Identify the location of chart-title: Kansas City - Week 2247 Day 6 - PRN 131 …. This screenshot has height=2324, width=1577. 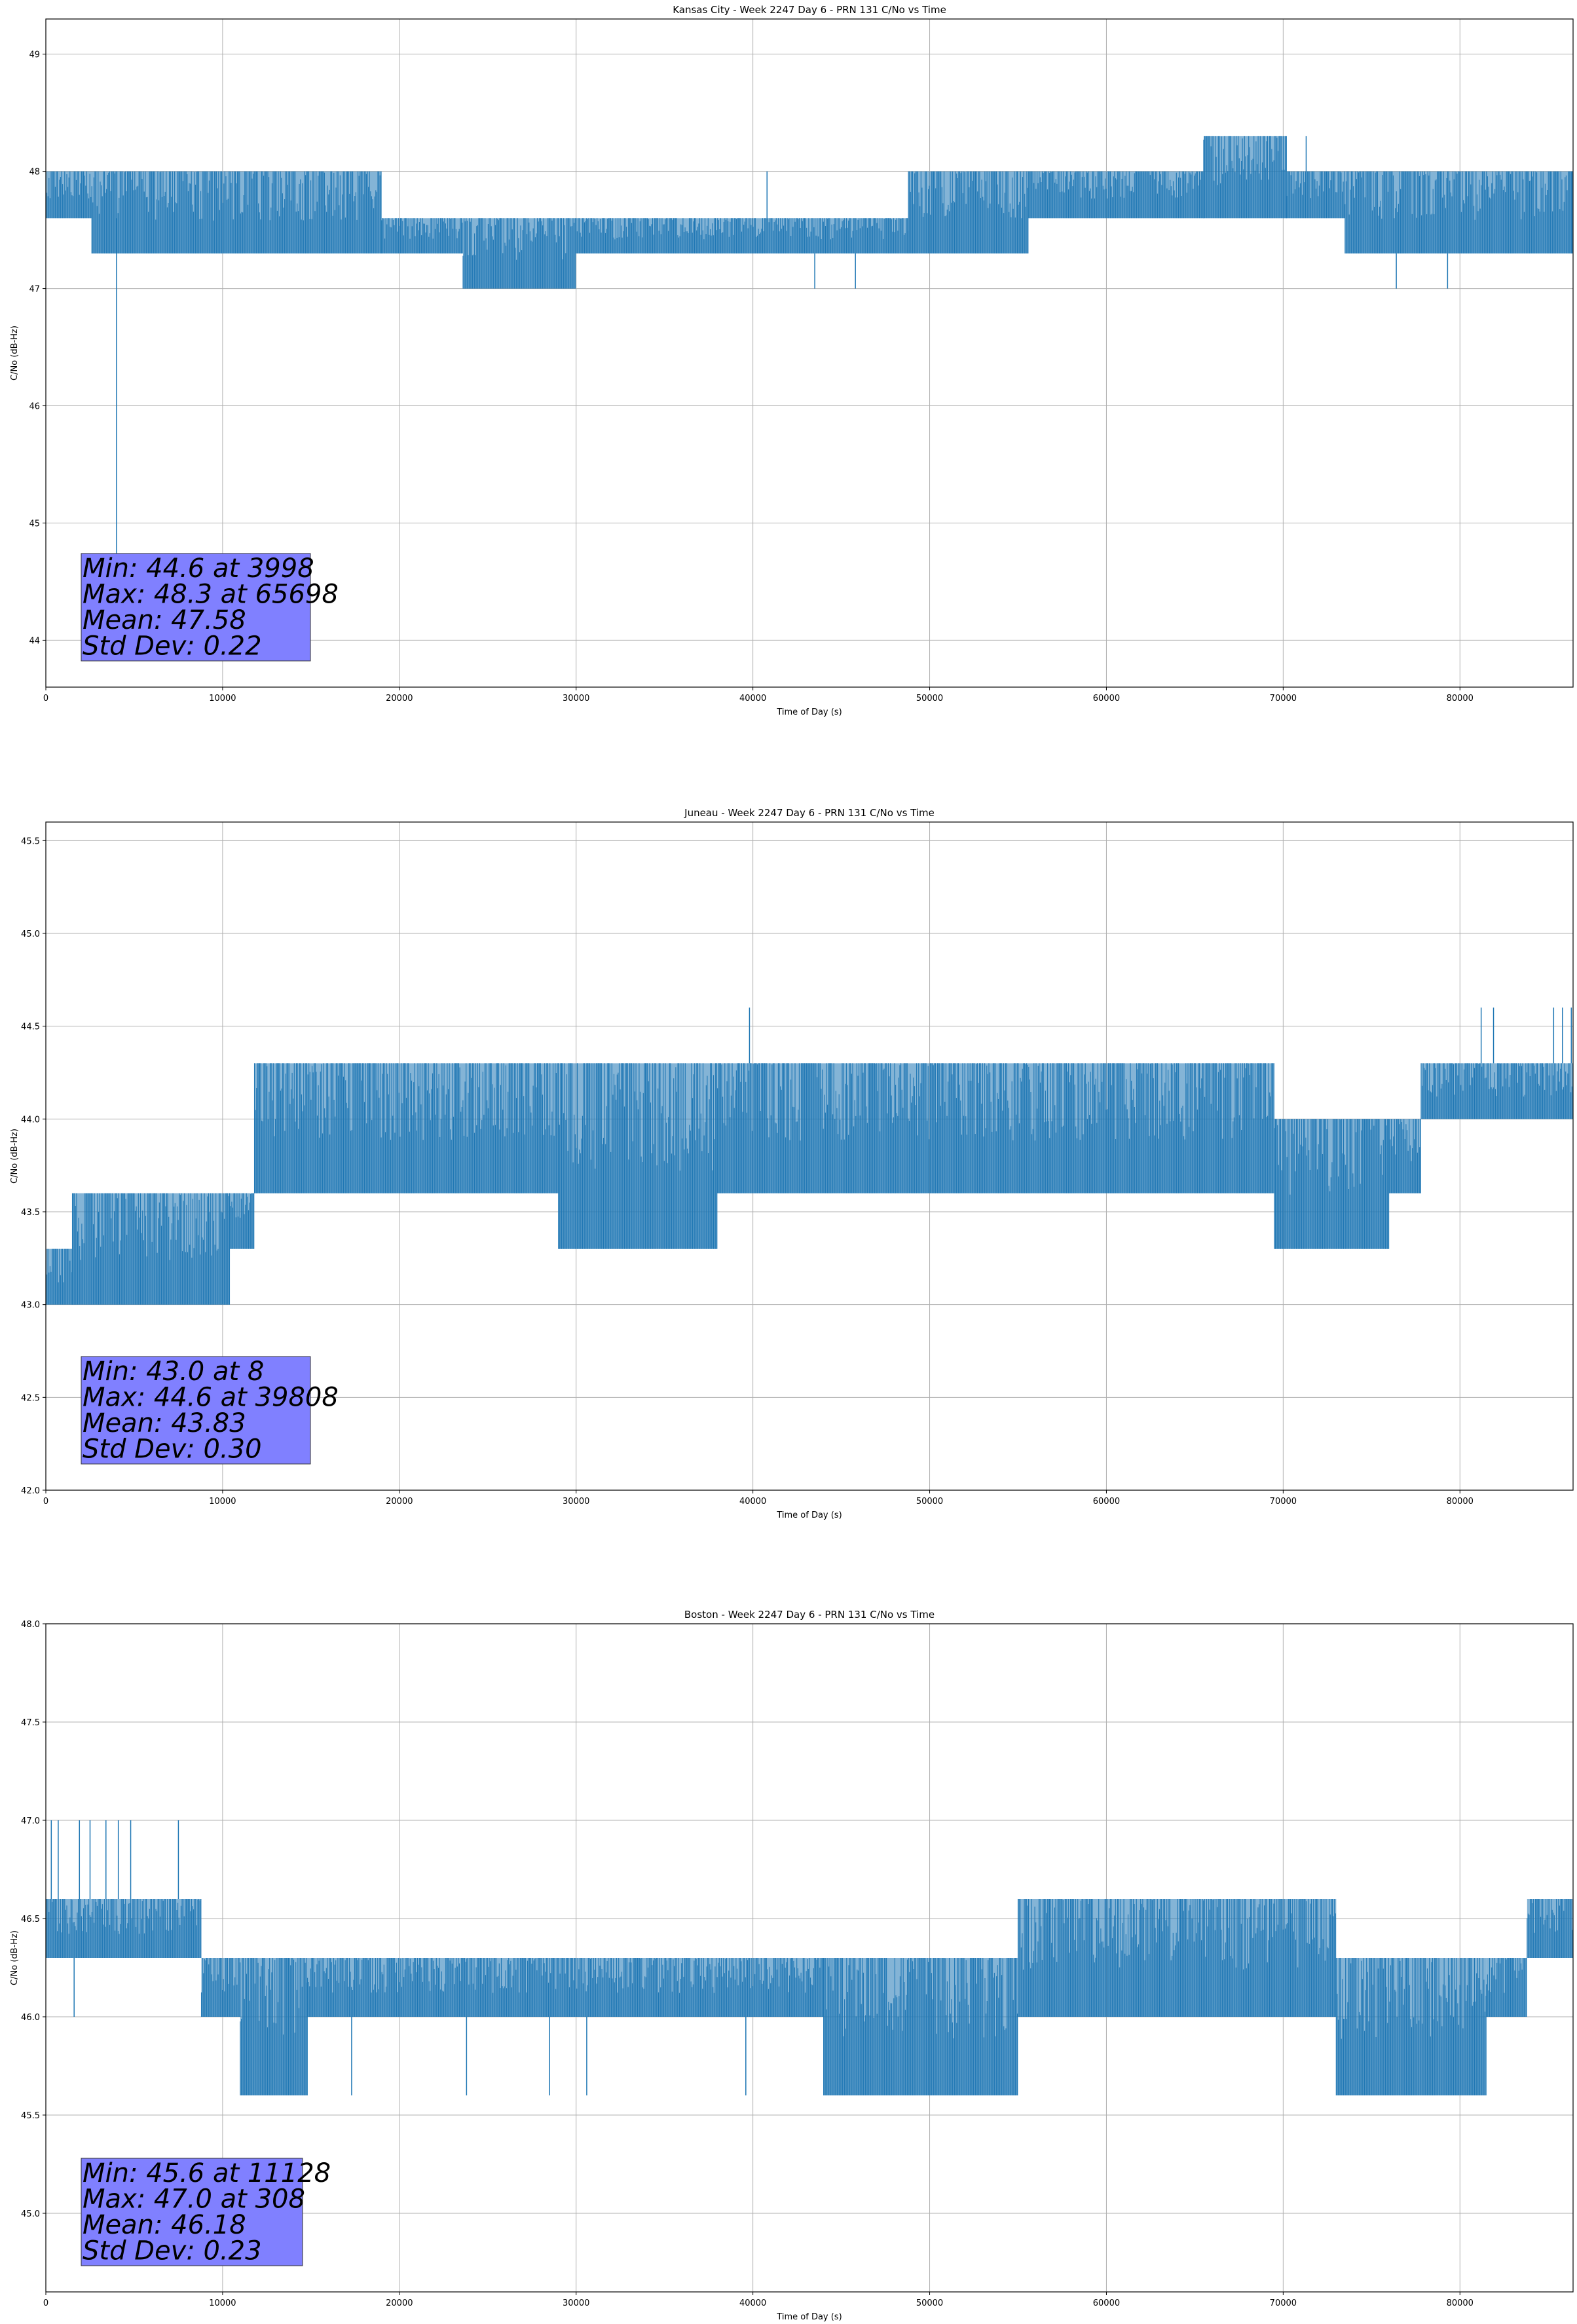
(809, 10).